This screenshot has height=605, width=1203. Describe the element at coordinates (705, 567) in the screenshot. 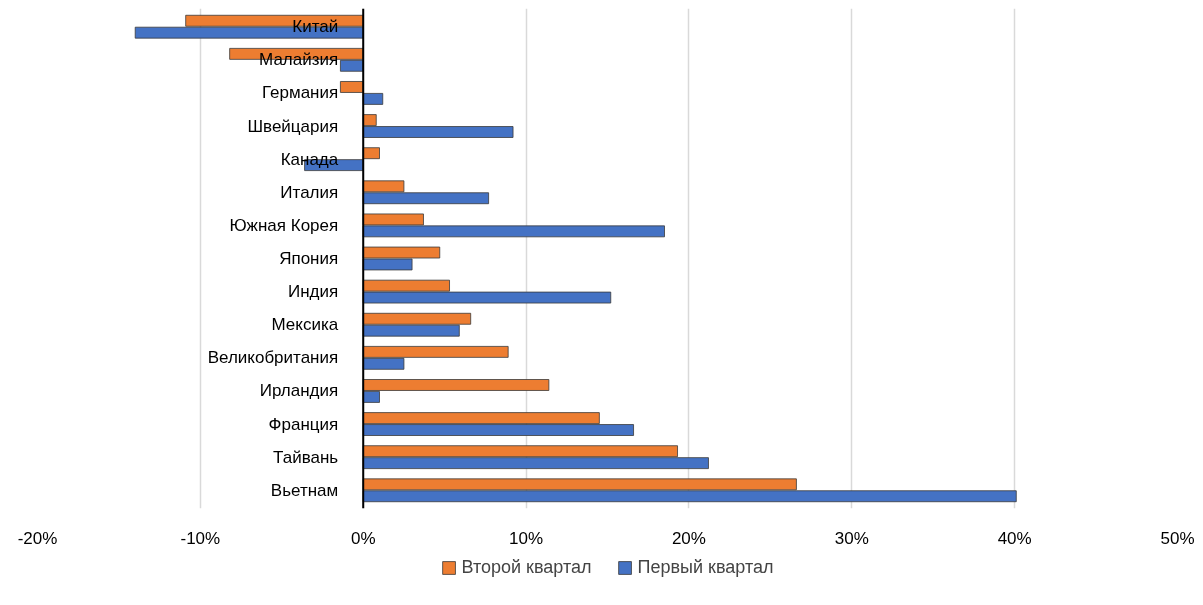

I see `legend-label: Первый квартал` at that location.